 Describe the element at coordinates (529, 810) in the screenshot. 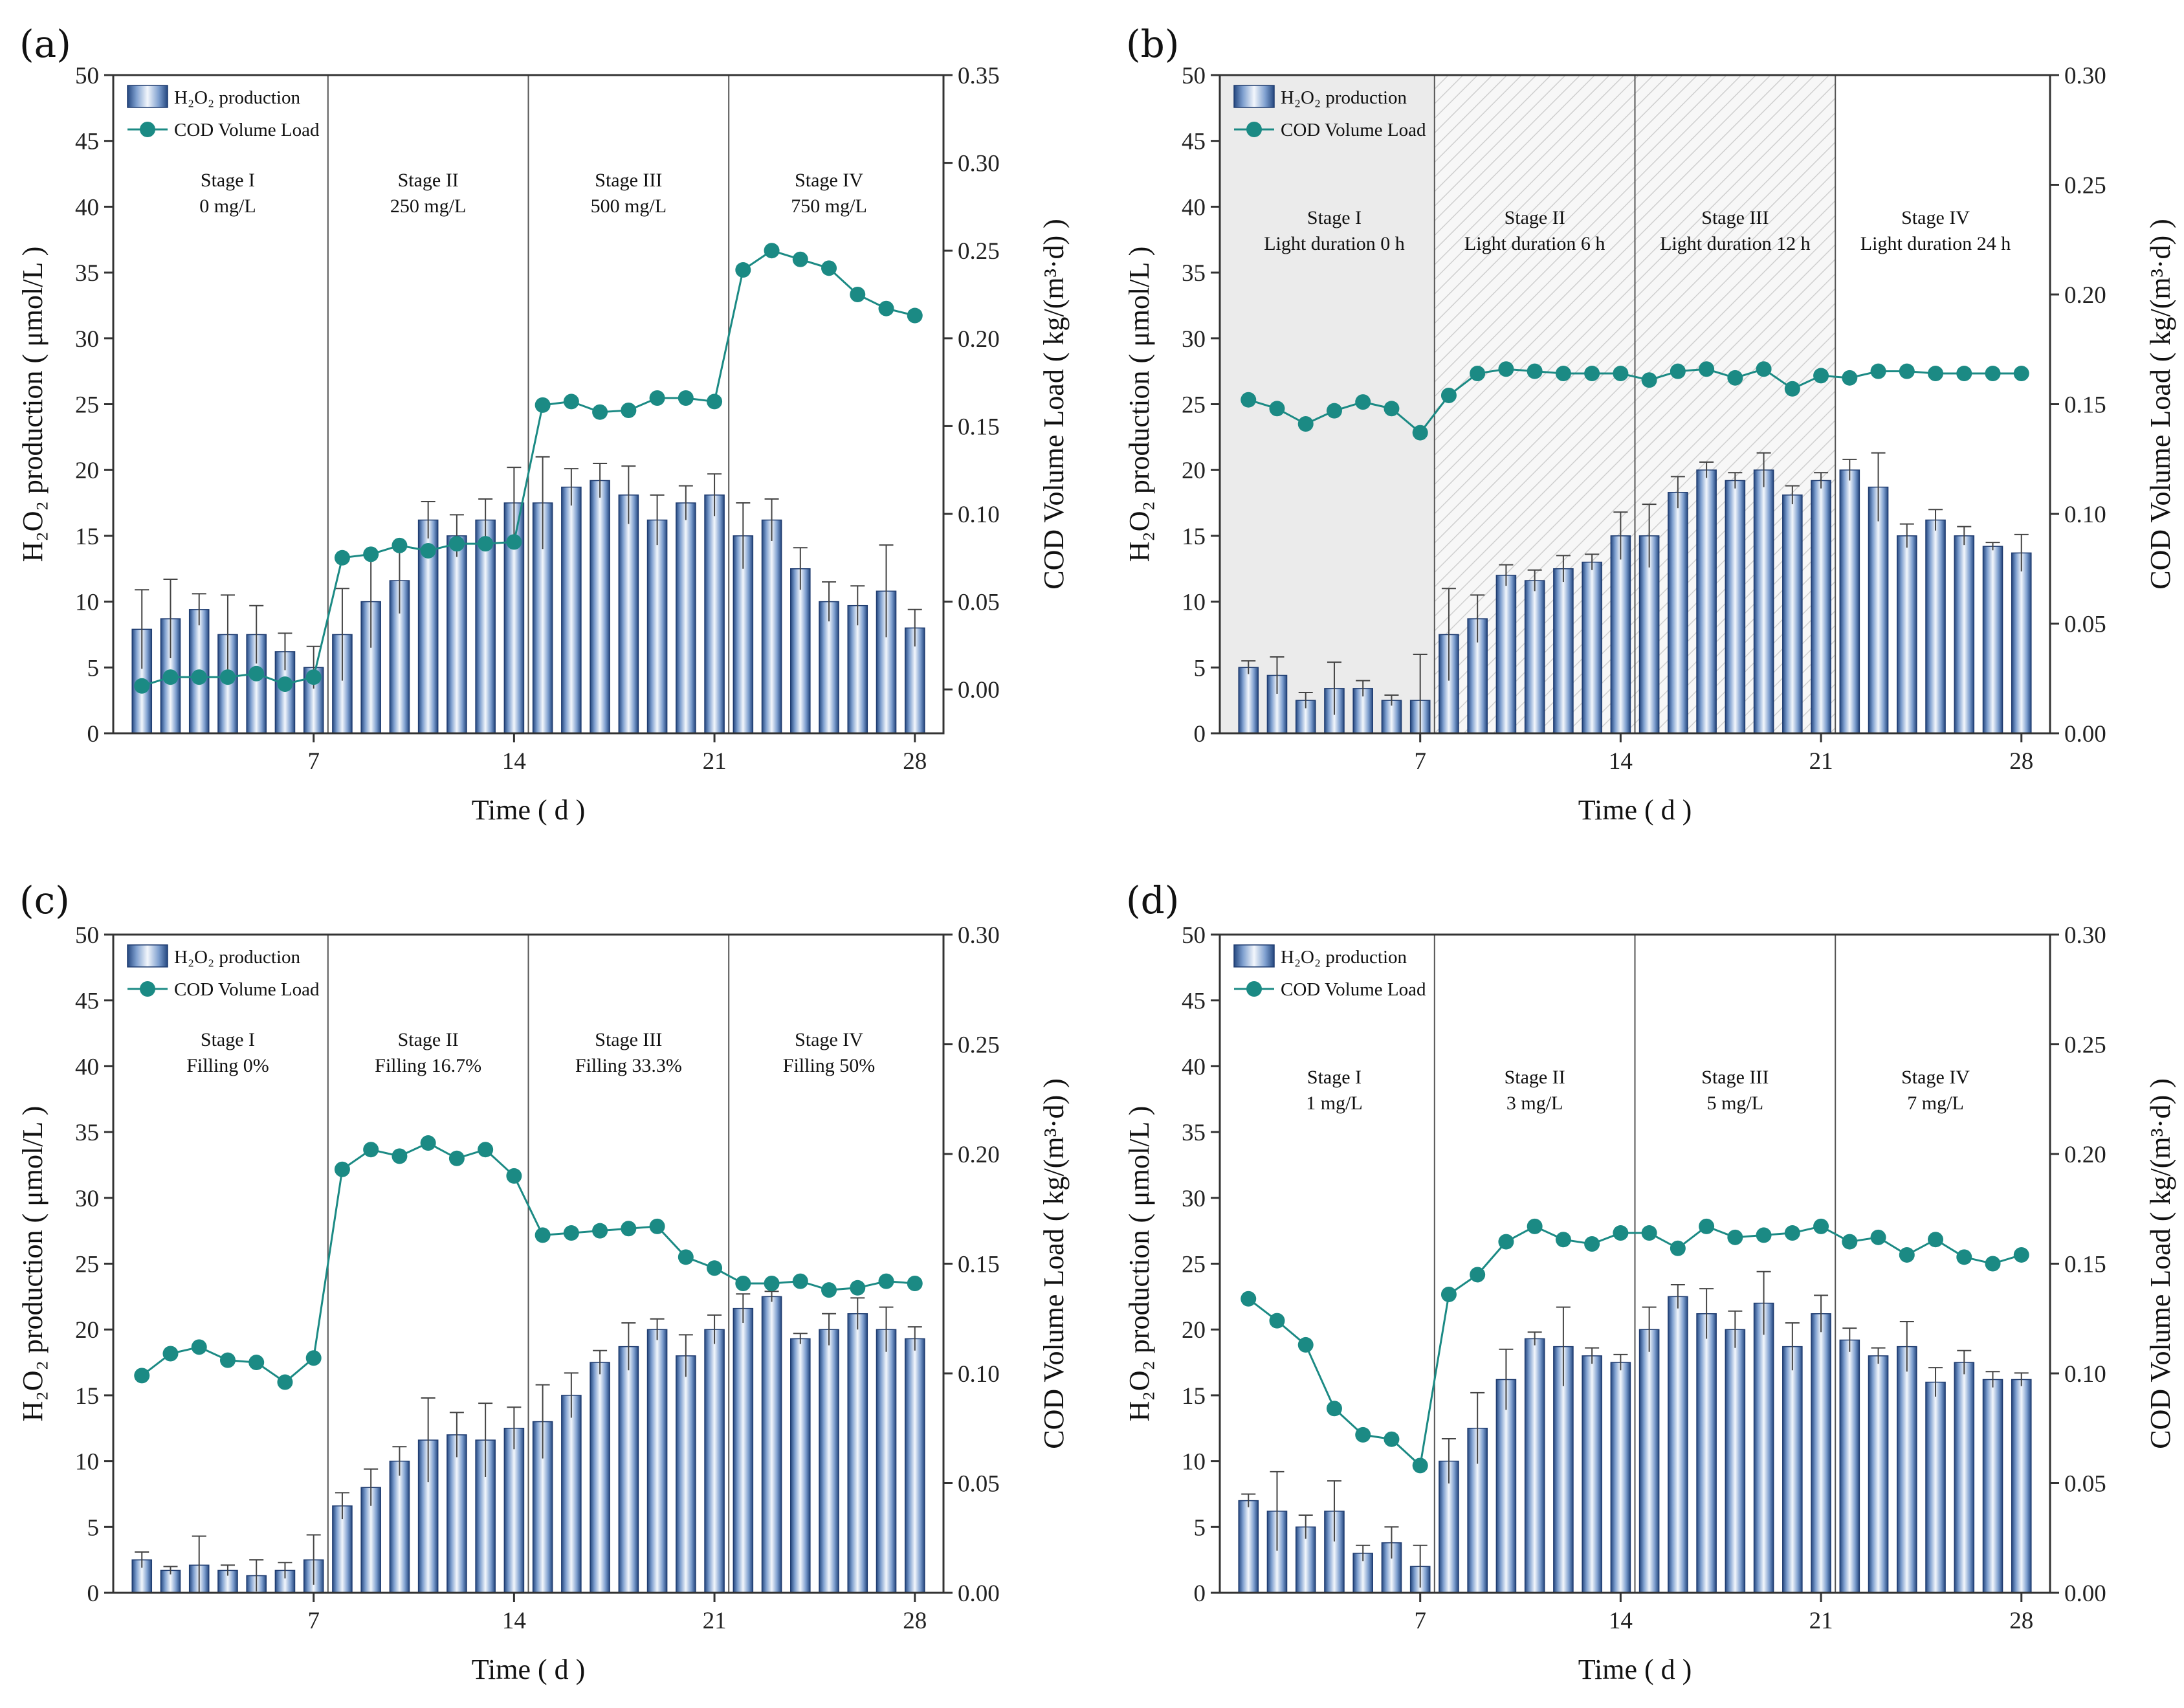

I see `x-axis-title: Time ( d )` at that location.